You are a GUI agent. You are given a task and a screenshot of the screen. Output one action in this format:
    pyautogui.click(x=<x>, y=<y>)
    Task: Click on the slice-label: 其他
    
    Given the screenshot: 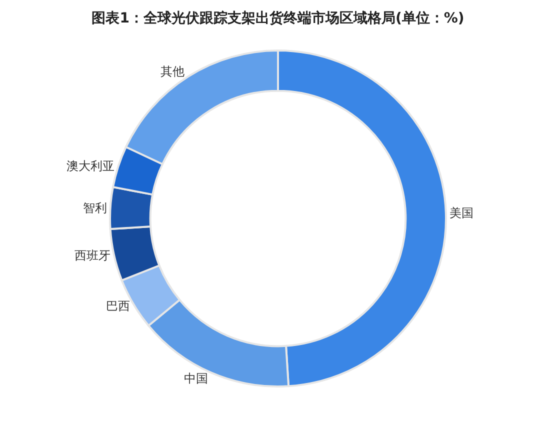 What is the action you would take?
    pyautogui.click(x=172, y=71)
    